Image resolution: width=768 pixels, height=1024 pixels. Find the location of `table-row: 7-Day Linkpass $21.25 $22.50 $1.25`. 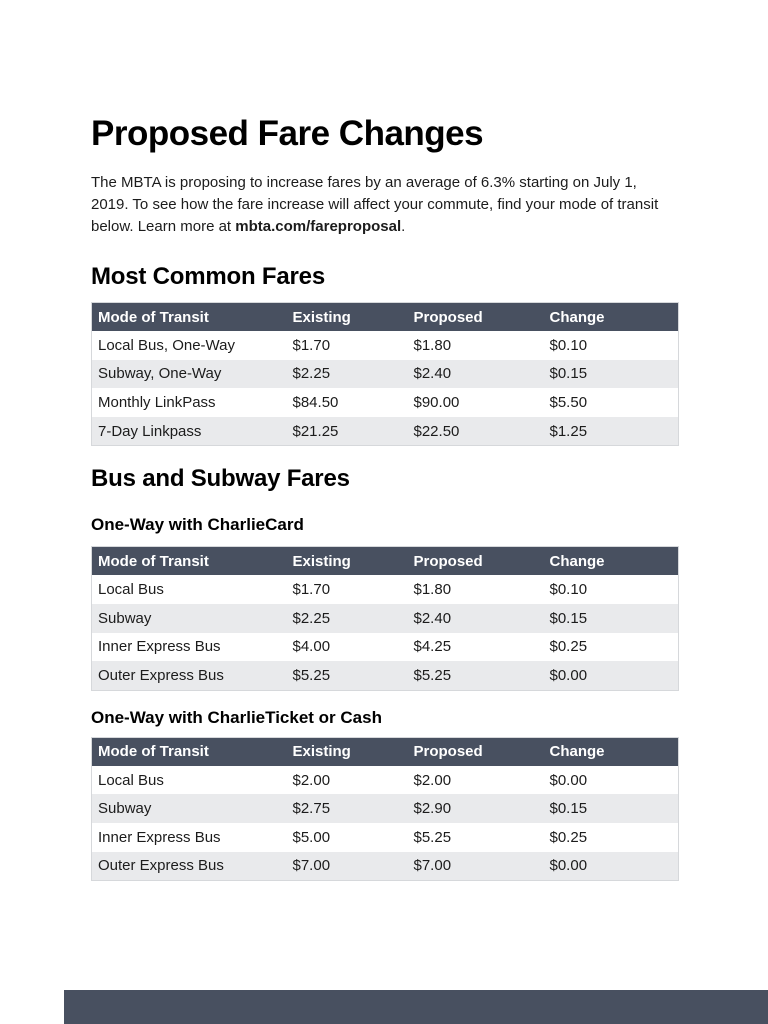

table-row: 7-Day Linkpass $21.25 $22.50 $1.25 is located at coordinates (385, 431).